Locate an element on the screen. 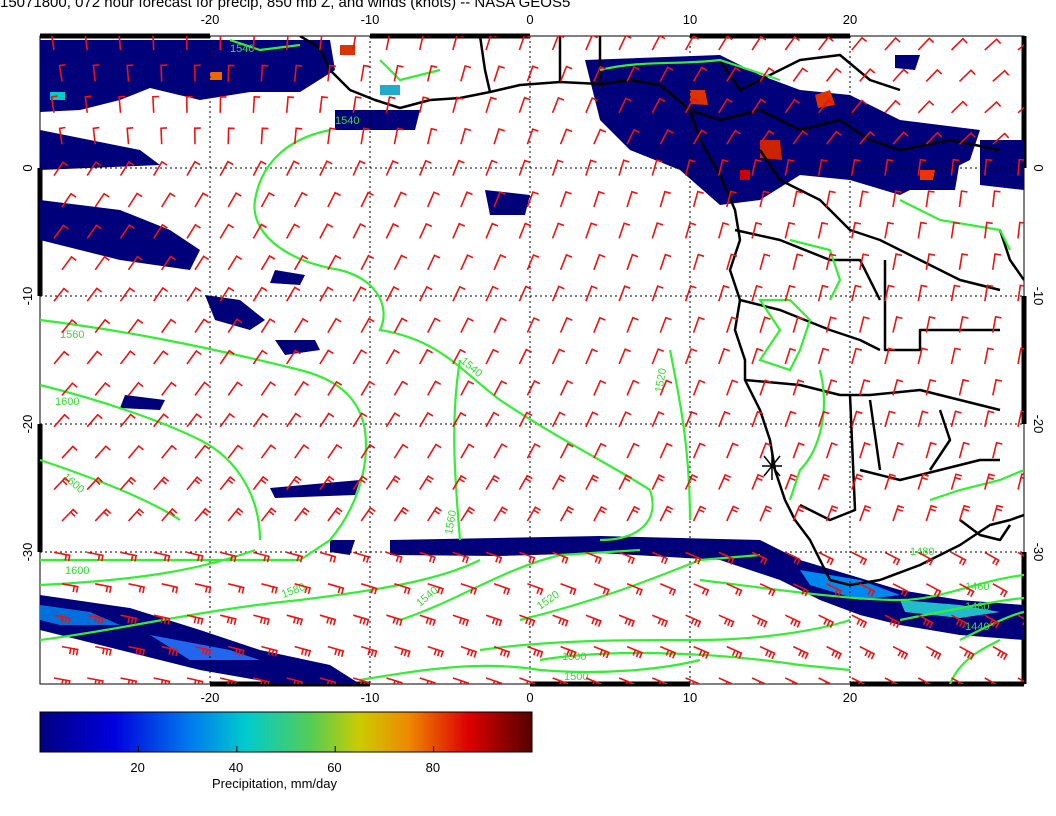  lon-tick-labels-bottom: -20 -10 0 10 20 is located at coordinates (529, 697).